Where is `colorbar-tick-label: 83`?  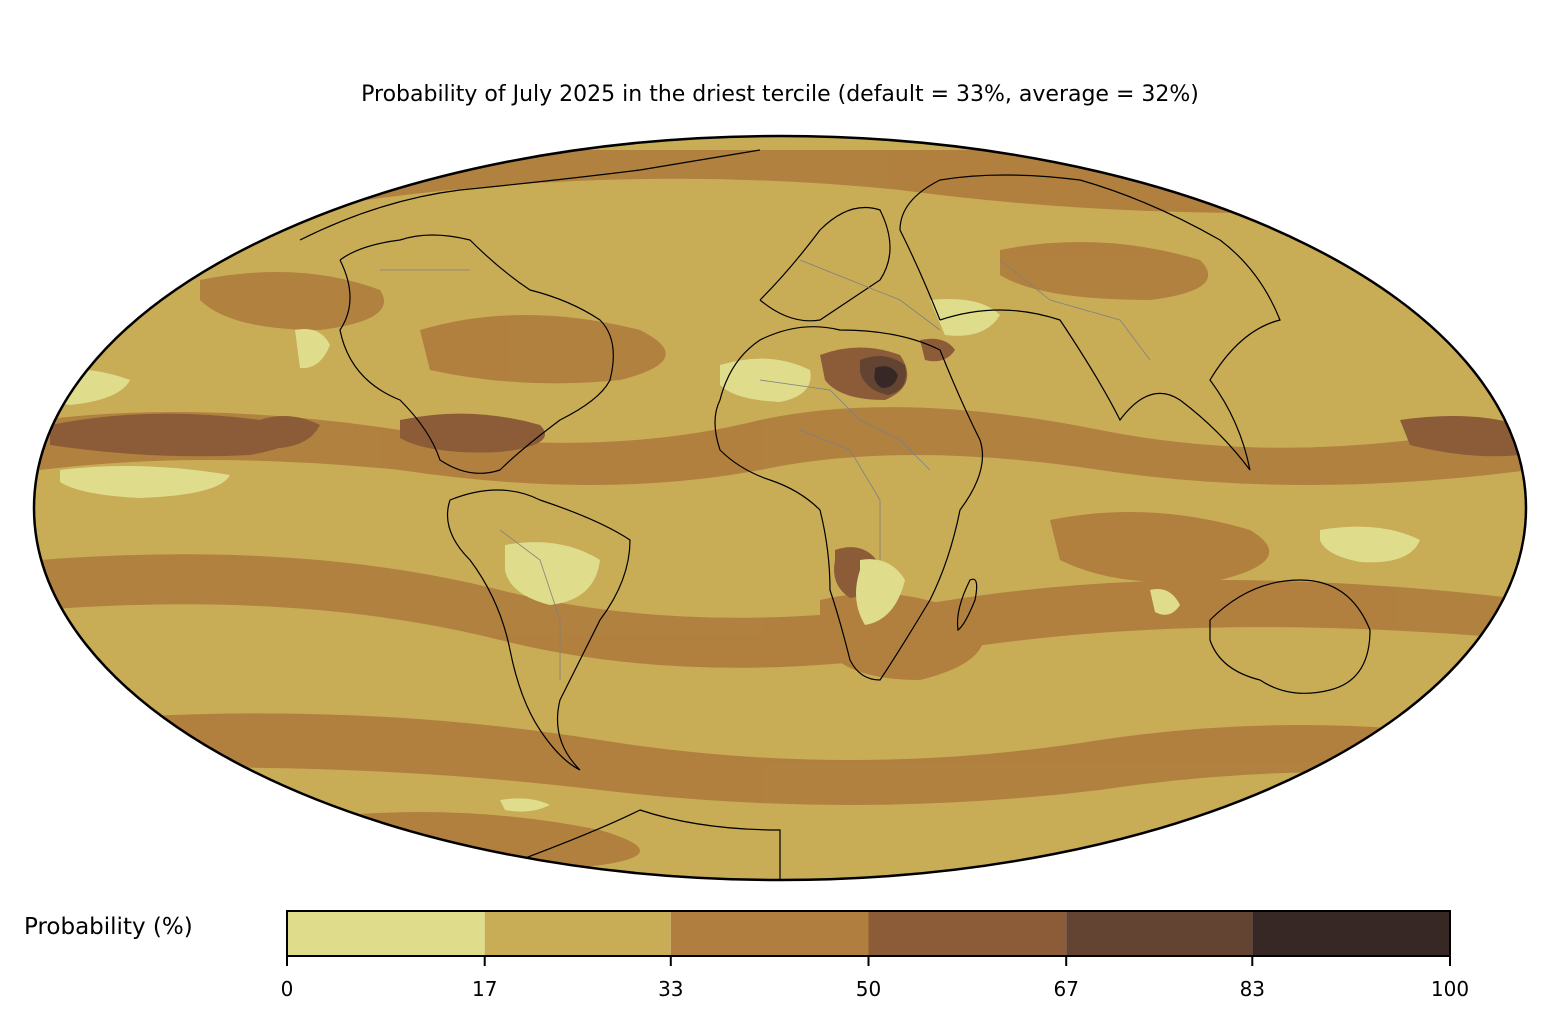
colorbar-tick-label: 83 is located at coordinates (1252, 989).